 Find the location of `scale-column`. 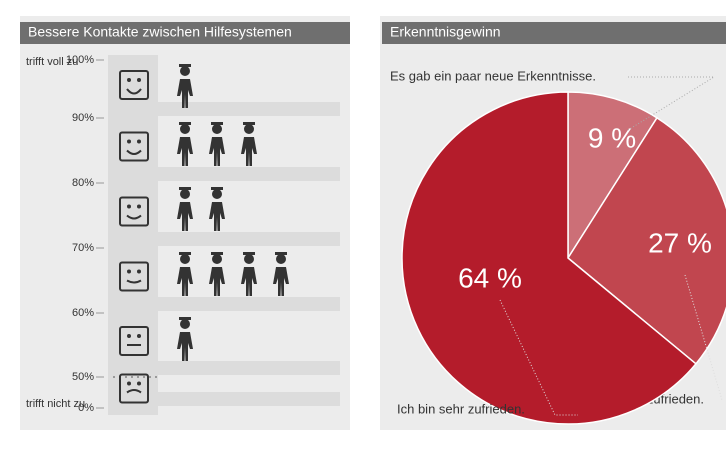

scale-column is located at coordinates (133, 235).